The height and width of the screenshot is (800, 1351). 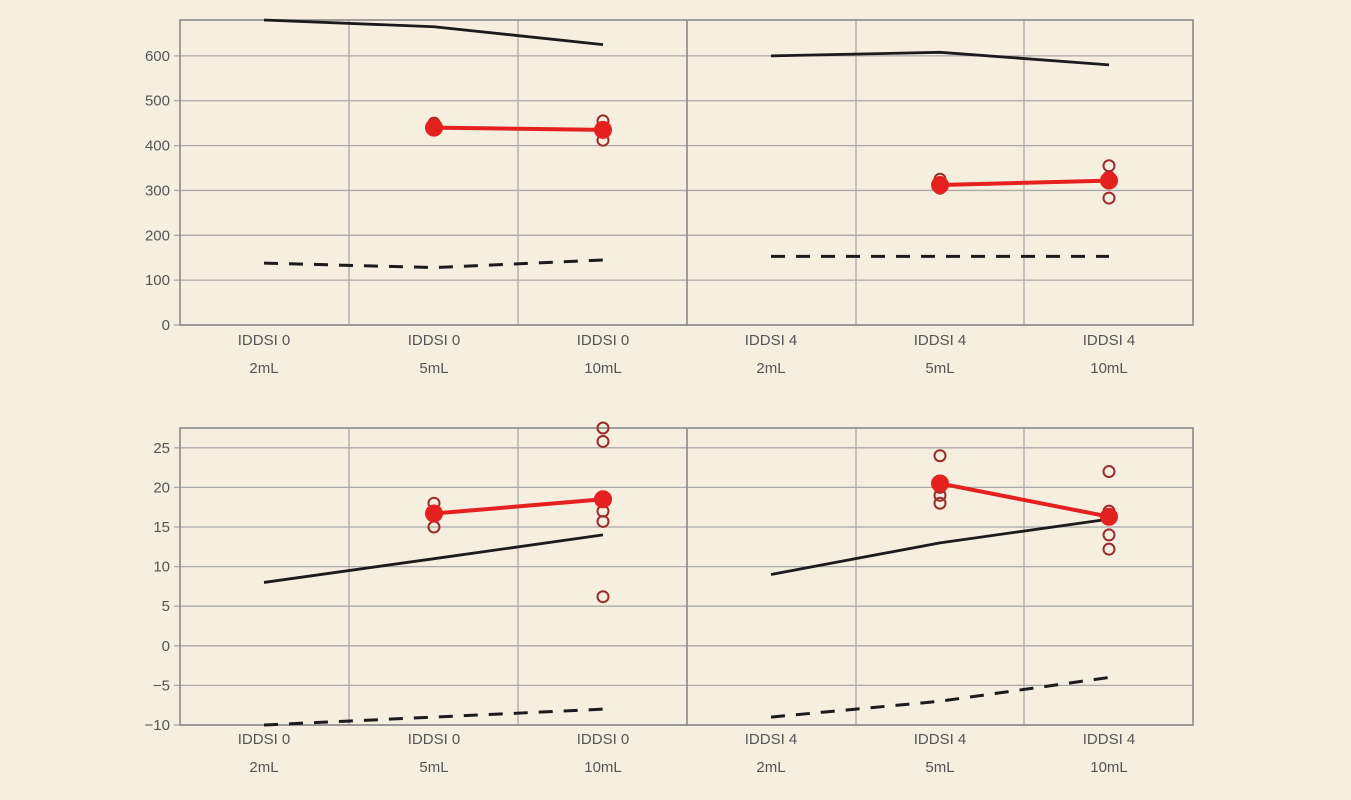 I want to click on y-tick-label: −10, so click(x=157, y=725).